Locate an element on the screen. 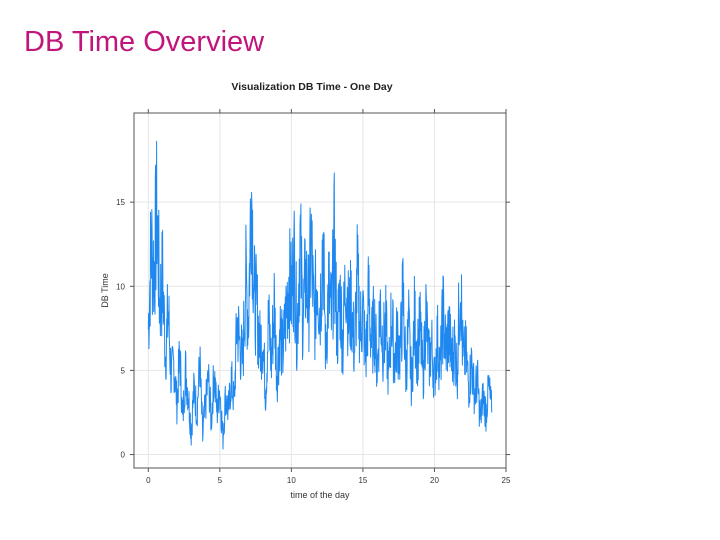 Image resolution: width=720 pixels, height=540 pixels. x-tick-label: 10 is located at coordinates (291, 480).